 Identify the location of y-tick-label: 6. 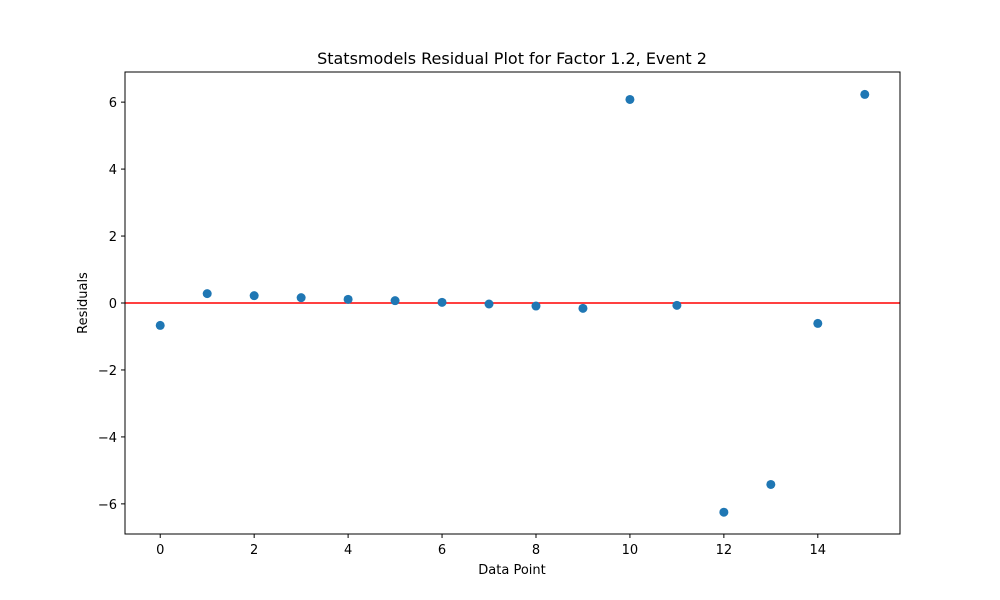
(113, 103).